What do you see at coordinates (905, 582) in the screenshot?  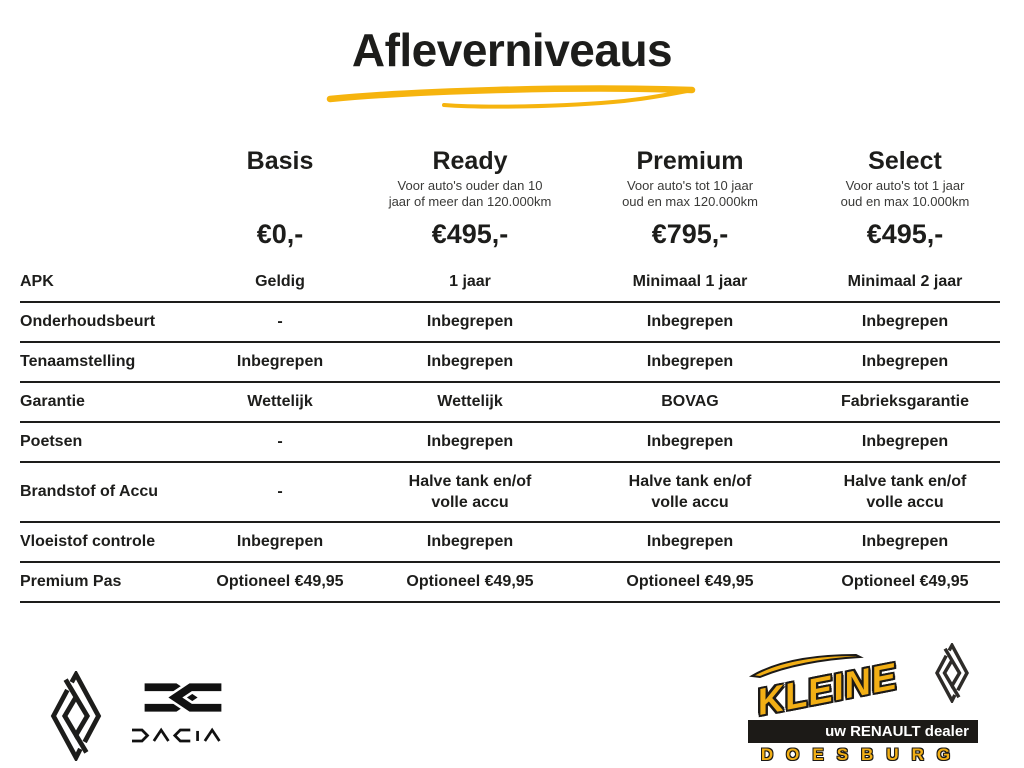 I see `cell-select: Optioneel €49,95` at bounding box center [905, 582].